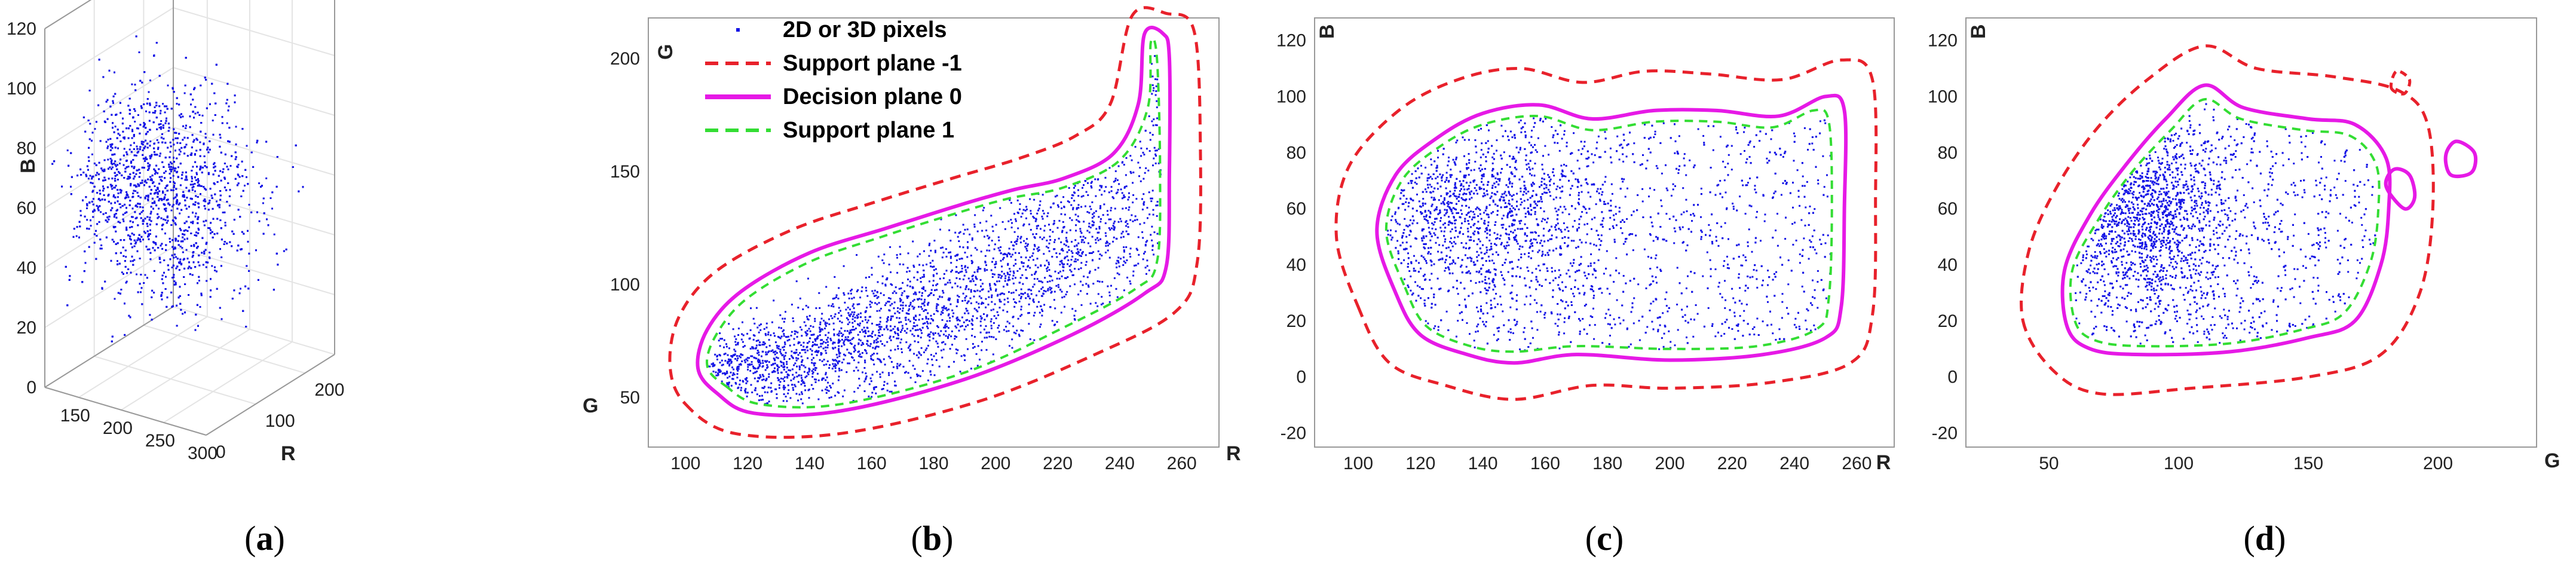  Describe the element at coordinates (31, 388) in the screenshot. I see `z-tick-label: 0` at that location.